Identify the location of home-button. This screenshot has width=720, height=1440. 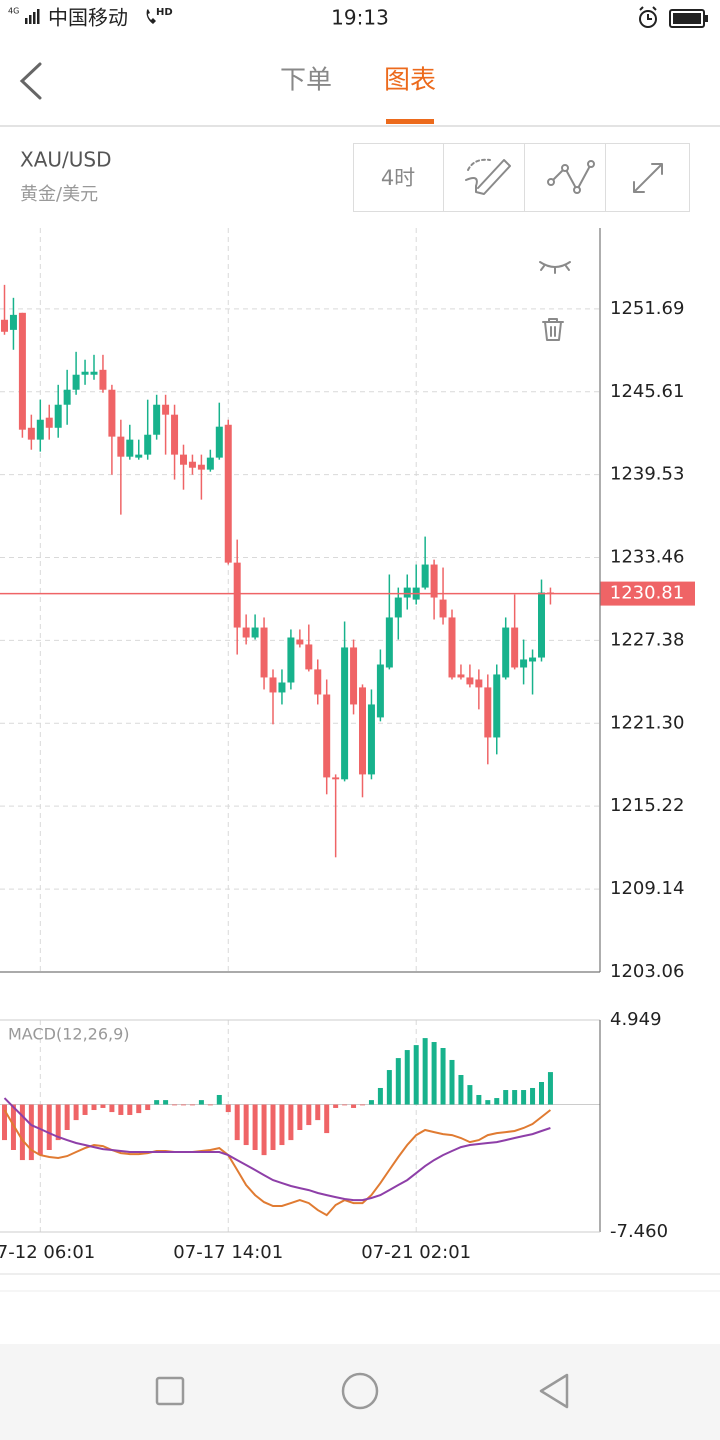
(360, 1391).